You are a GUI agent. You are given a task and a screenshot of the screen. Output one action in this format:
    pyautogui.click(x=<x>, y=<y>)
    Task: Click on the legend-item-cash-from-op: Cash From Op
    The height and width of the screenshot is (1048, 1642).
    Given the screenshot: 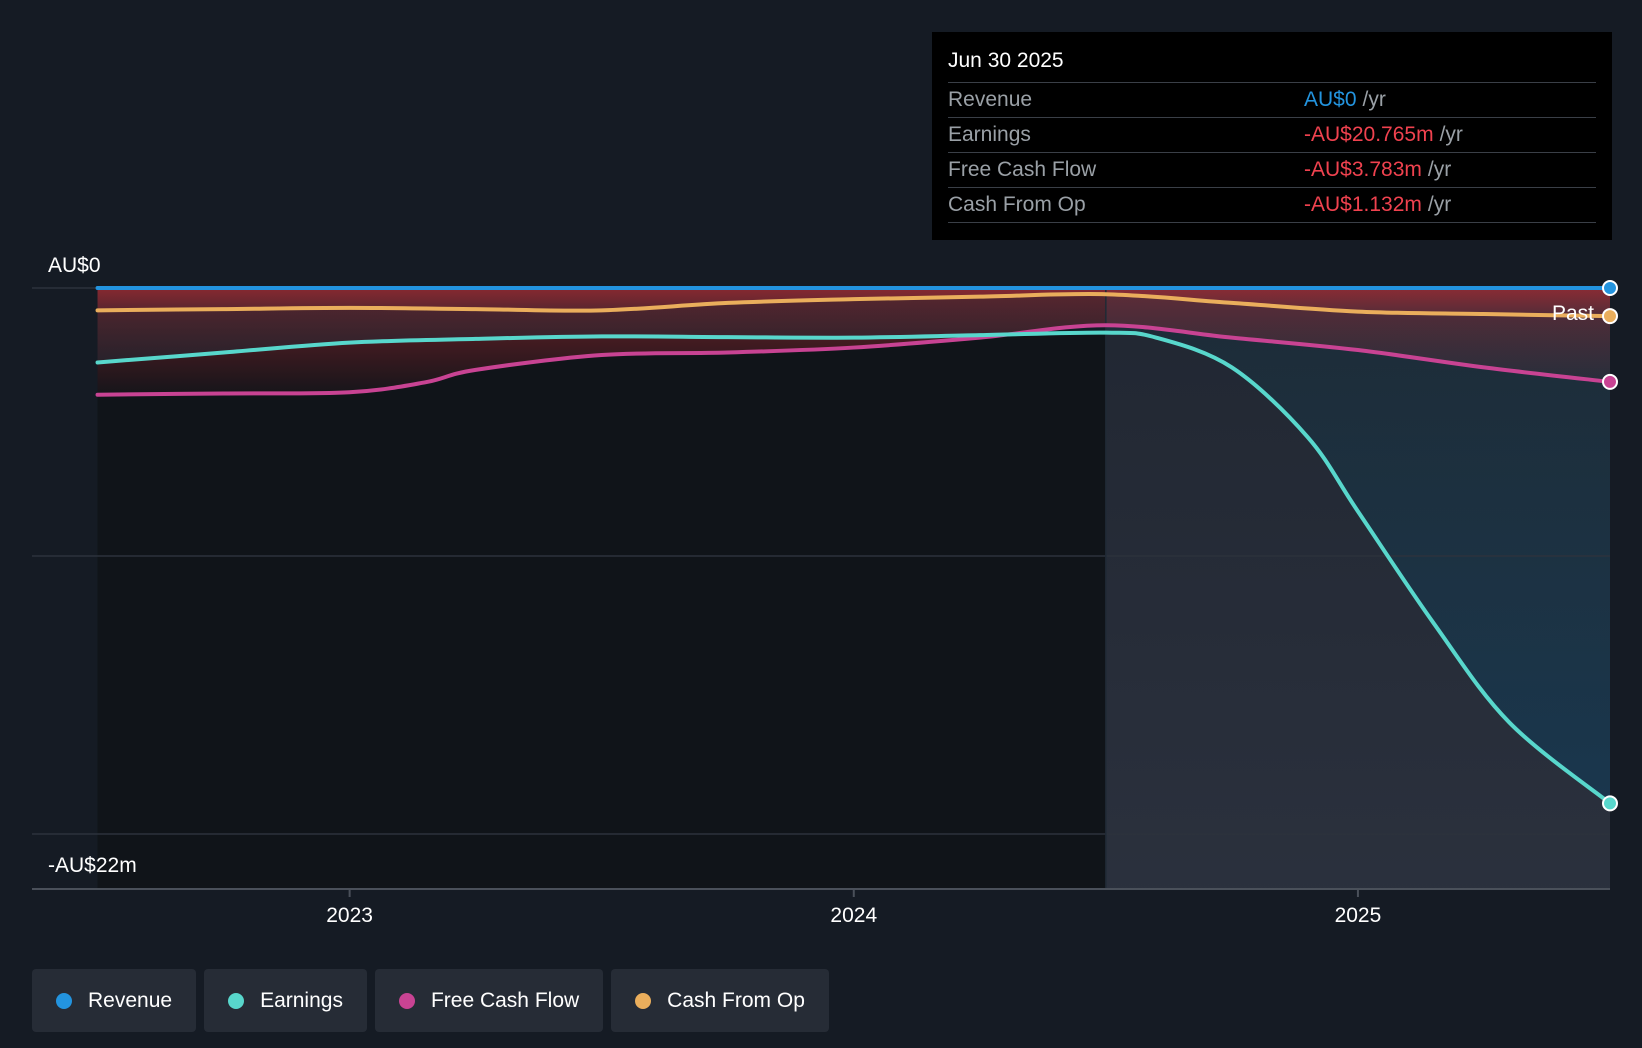 What is the action you would take?
    pyautogui.click(x=720, y=1000)
    